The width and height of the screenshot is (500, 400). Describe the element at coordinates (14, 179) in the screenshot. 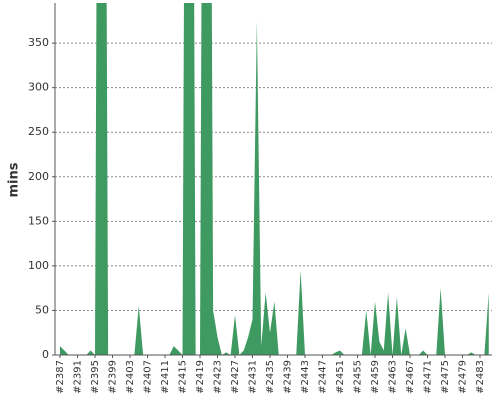

I see `y-axis-label: mins` at that location.